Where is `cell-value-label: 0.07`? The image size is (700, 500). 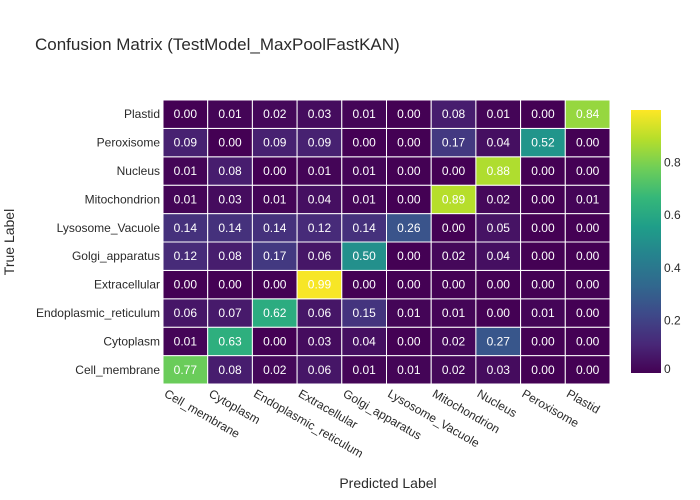 cell-value-label: 0.07 is located at coordinates (230, 313).